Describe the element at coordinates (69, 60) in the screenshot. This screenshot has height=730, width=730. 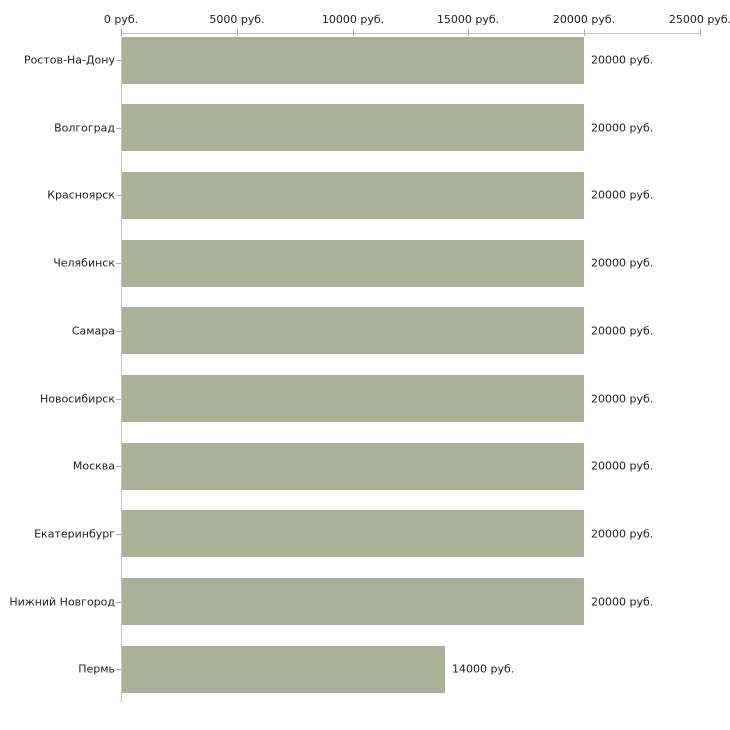
I see `category-label: Ростов-На-Дону` at that location.